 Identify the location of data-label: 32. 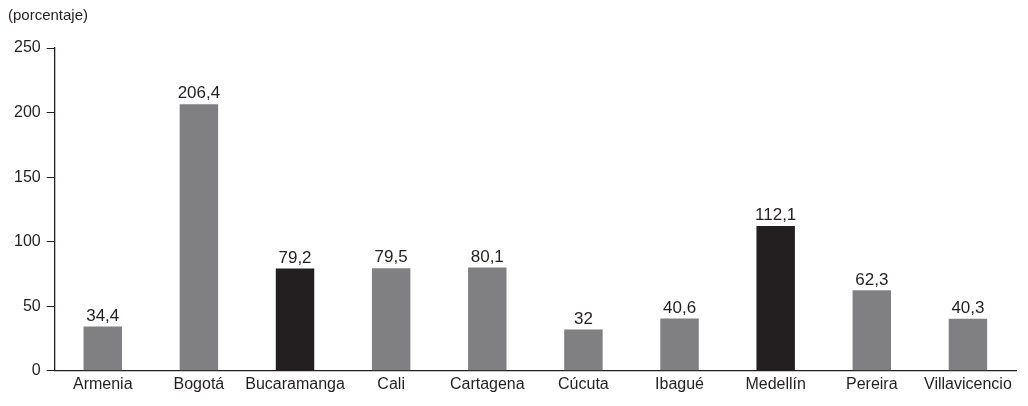
(583, 318).